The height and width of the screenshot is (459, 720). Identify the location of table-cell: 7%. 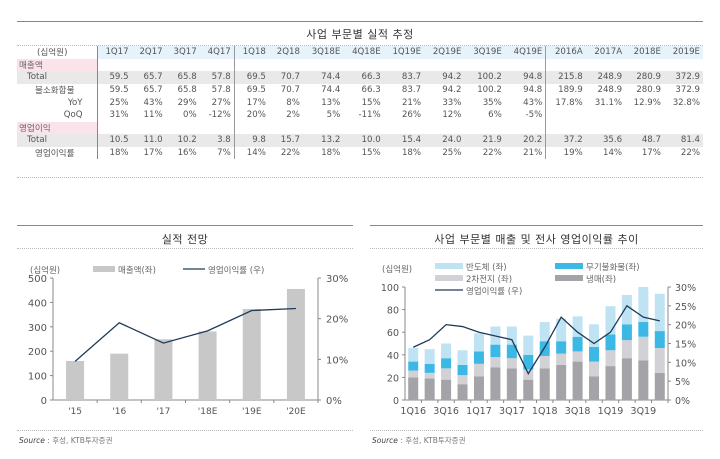
(217, 153).